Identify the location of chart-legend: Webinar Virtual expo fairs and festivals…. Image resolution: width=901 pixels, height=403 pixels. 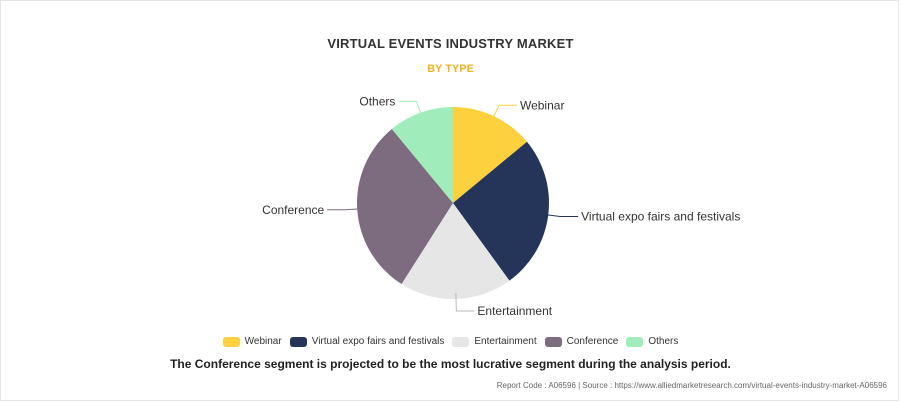
(450, 341).